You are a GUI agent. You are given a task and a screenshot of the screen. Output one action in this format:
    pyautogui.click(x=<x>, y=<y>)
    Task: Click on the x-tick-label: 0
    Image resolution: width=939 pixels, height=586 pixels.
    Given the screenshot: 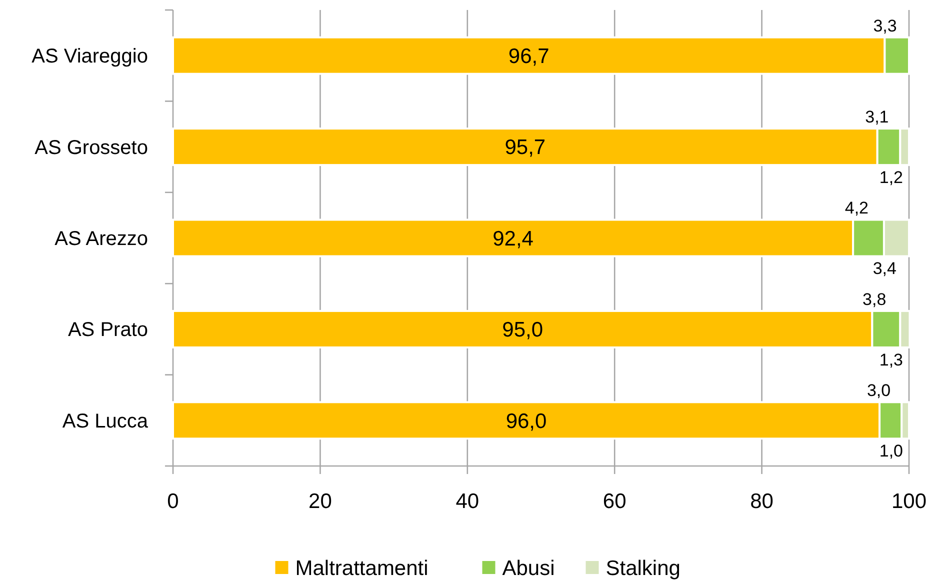 What is the action you would take?
    pyautogui.click(x=173, y=501)
    